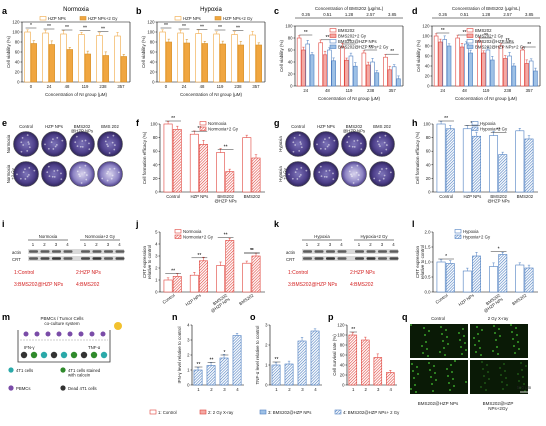 This screenshot has height=426, width=546. What do you see at coordinates (156, 244) in the screenshot?
I see `y-tick-label: 4` at bounding box center [156, 244].